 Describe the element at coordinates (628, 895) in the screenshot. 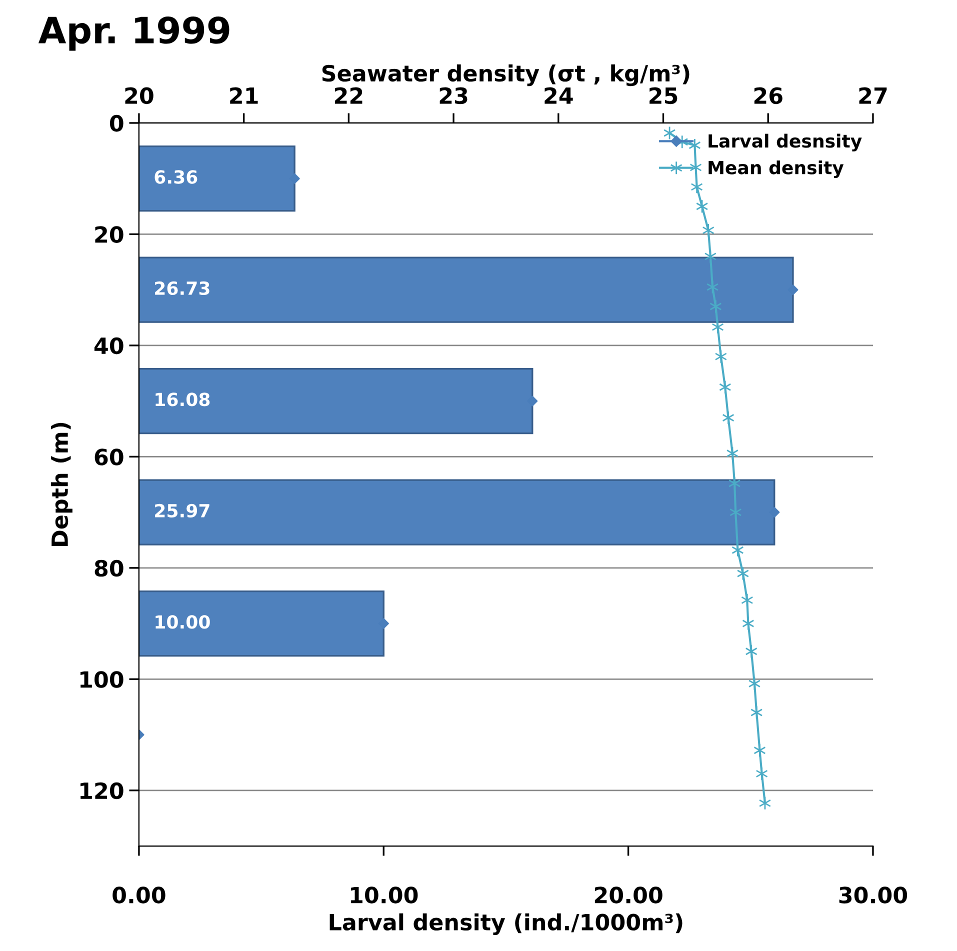

I see `x-tick-label: 20.00` at that location.